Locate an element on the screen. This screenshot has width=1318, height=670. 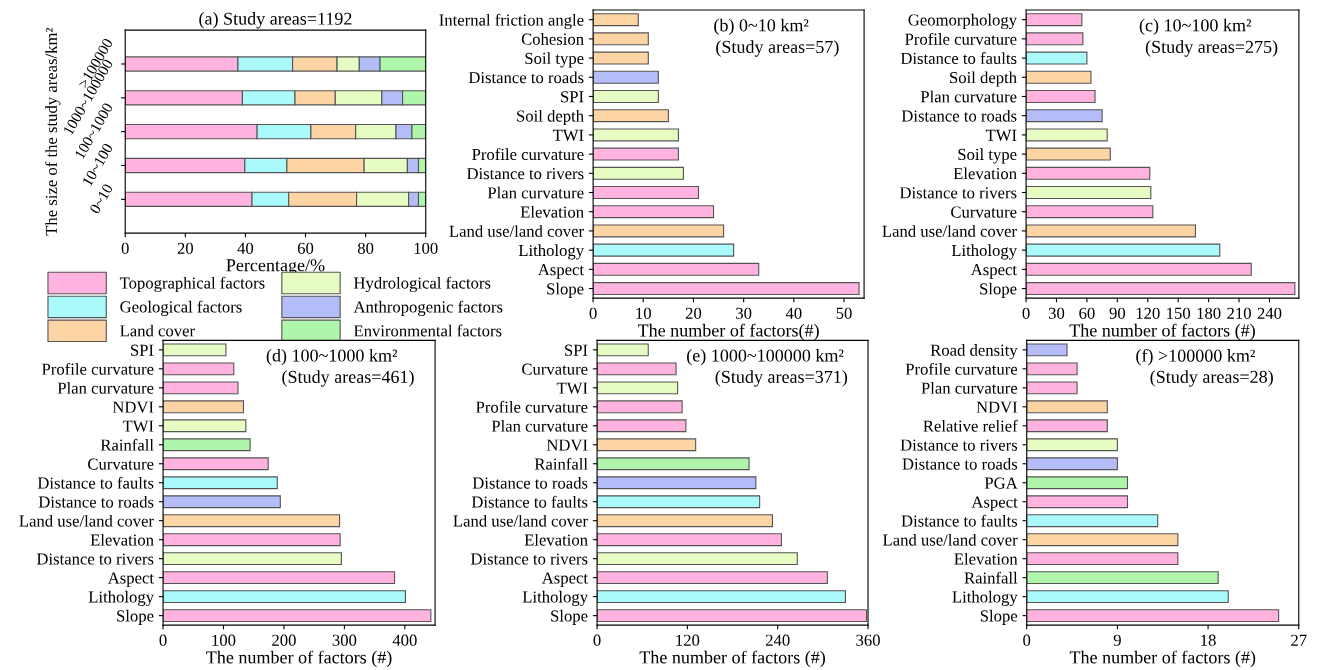
legend-label: Hydrological factors is located at coordinates (422, 284).